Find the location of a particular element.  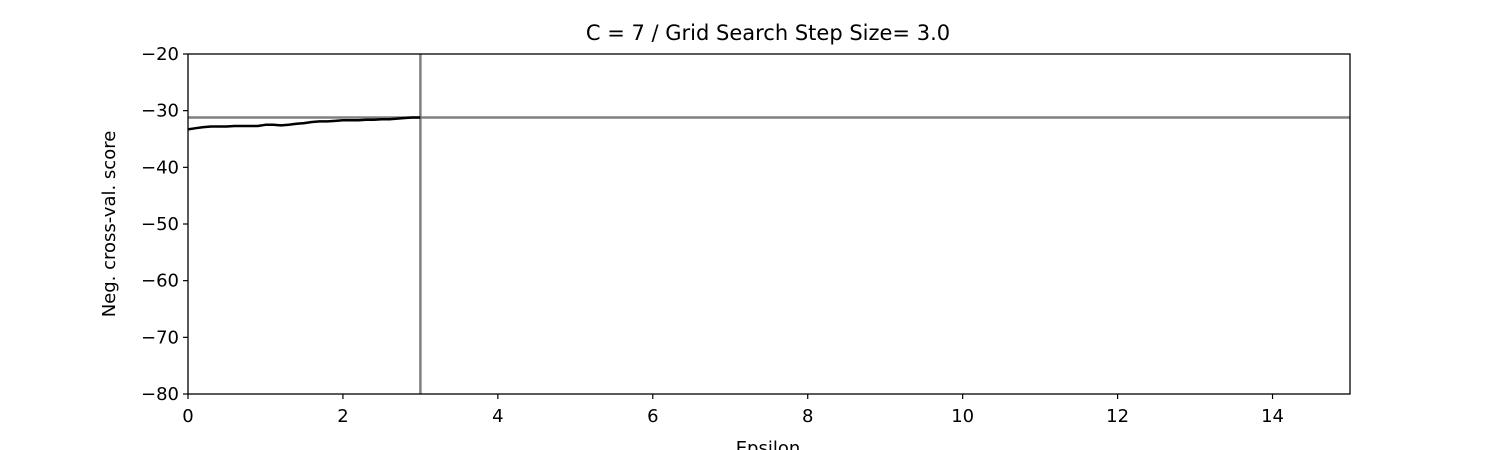

x-axis-label: Epsilon is located at coordinates (768, 444).